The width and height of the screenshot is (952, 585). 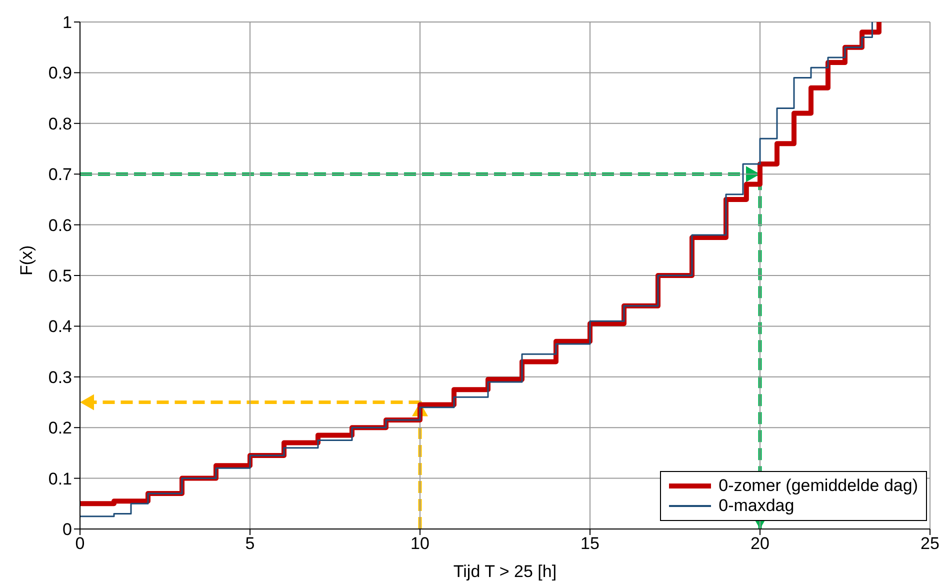 What do you see at coordinates (60, 73) in the screenshot?
I see `y-tick-label: 0.9` at bounding box center [60, 73].